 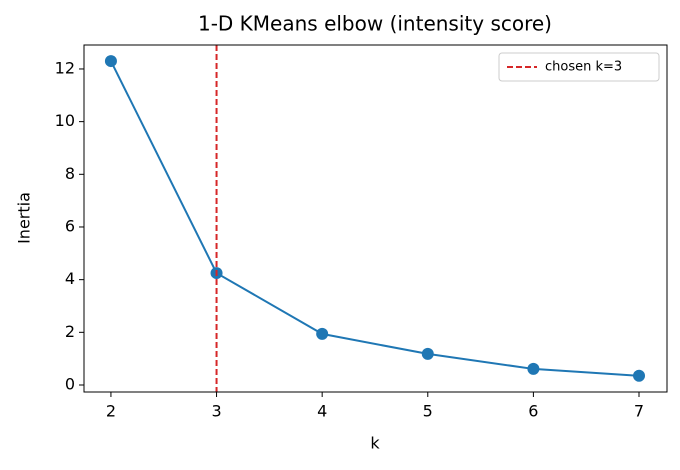 What do you see at coordinates (375, 443) in the screenshot?
I see `x-axis-label: k` at bounding box center [375, 443].